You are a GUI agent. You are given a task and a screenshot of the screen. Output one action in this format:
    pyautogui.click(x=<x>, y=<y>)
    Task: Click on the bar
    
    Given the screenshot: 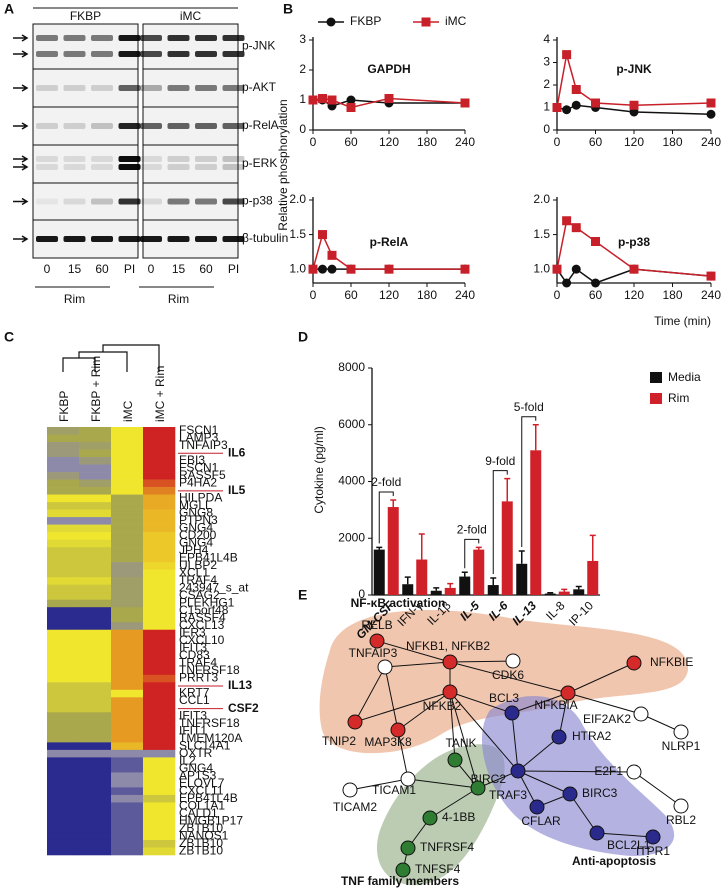 What is the action you would take?
    pyautogui.click(x=436, y=592)
    